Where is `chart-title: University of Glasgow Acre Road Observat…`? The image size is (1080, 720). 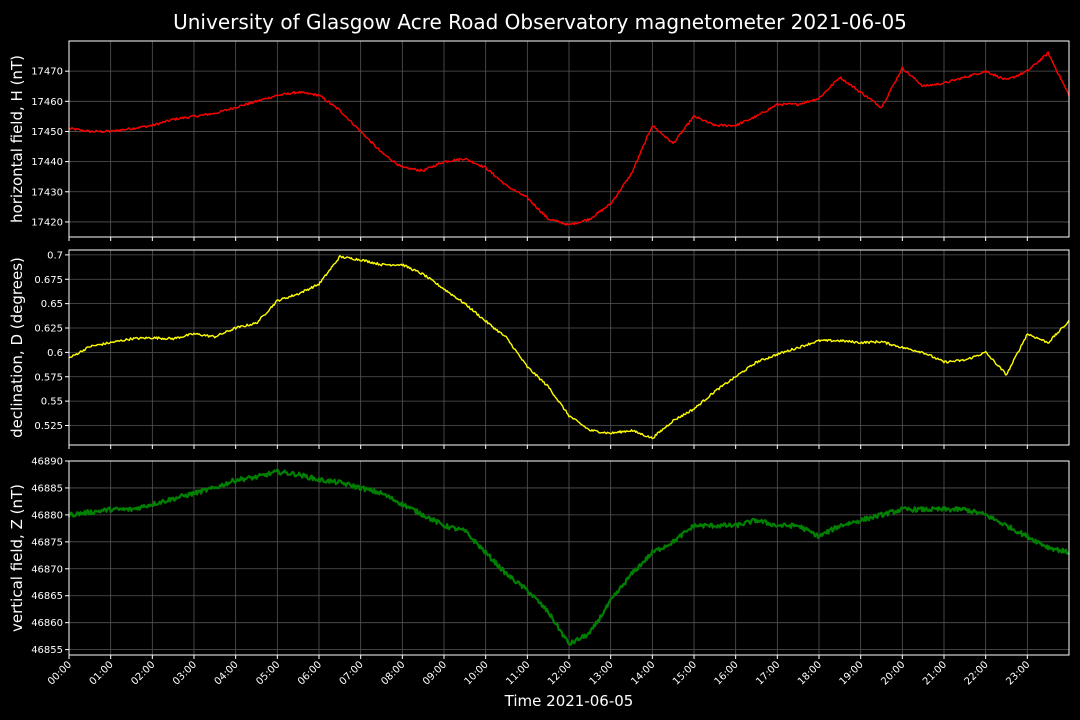 chart-title: University of Glasgow Acre Road Observat… is located at coordinates (540, 22).